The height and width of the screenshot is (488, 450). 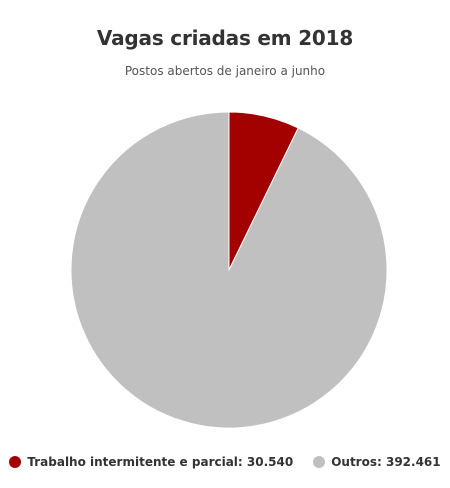 What do you see at coordinates (160, 462) in the screenshot?
I see `legend-label-trabalho: Trabalho intermitente e parcial: 30.540` at bounding box center [160, 462].